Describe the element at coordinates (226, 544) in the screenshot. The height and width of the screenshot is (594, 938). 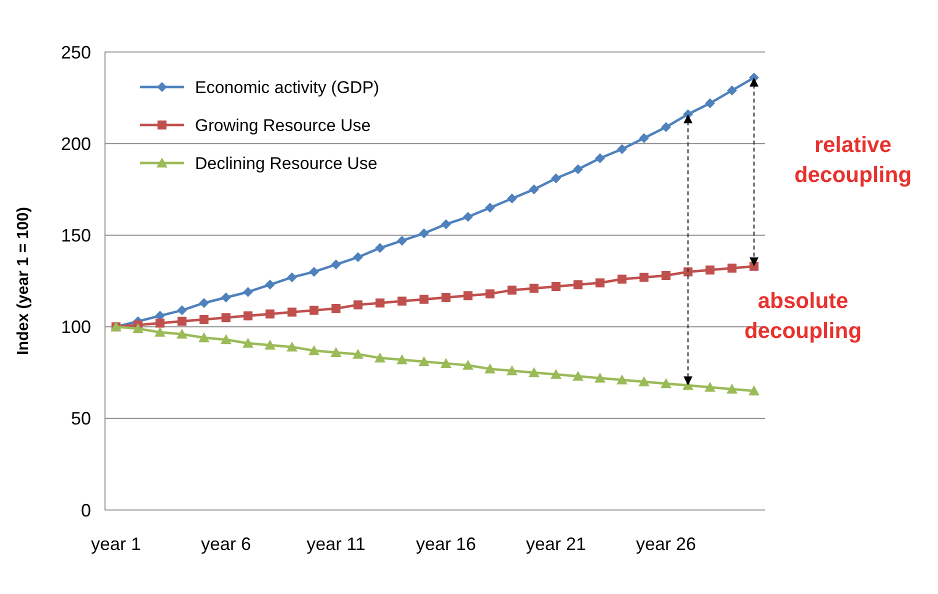
I see `x-tick-label: year 6` at that location.